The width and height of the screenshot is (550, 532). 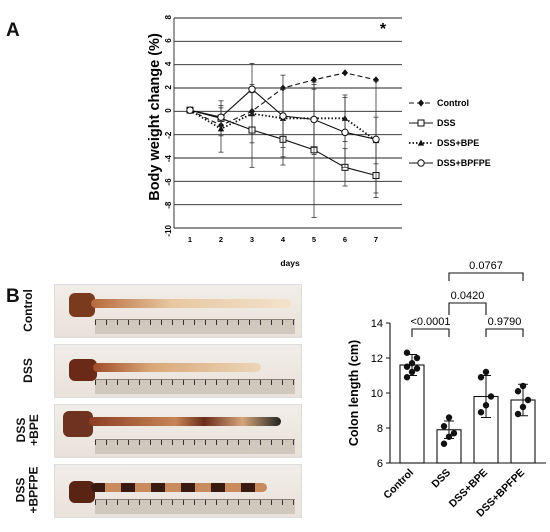 What do you see at coordinates (377, 324) in the screenshot?
I see `y-tick-label: 14` at bounding box center [377, 324].